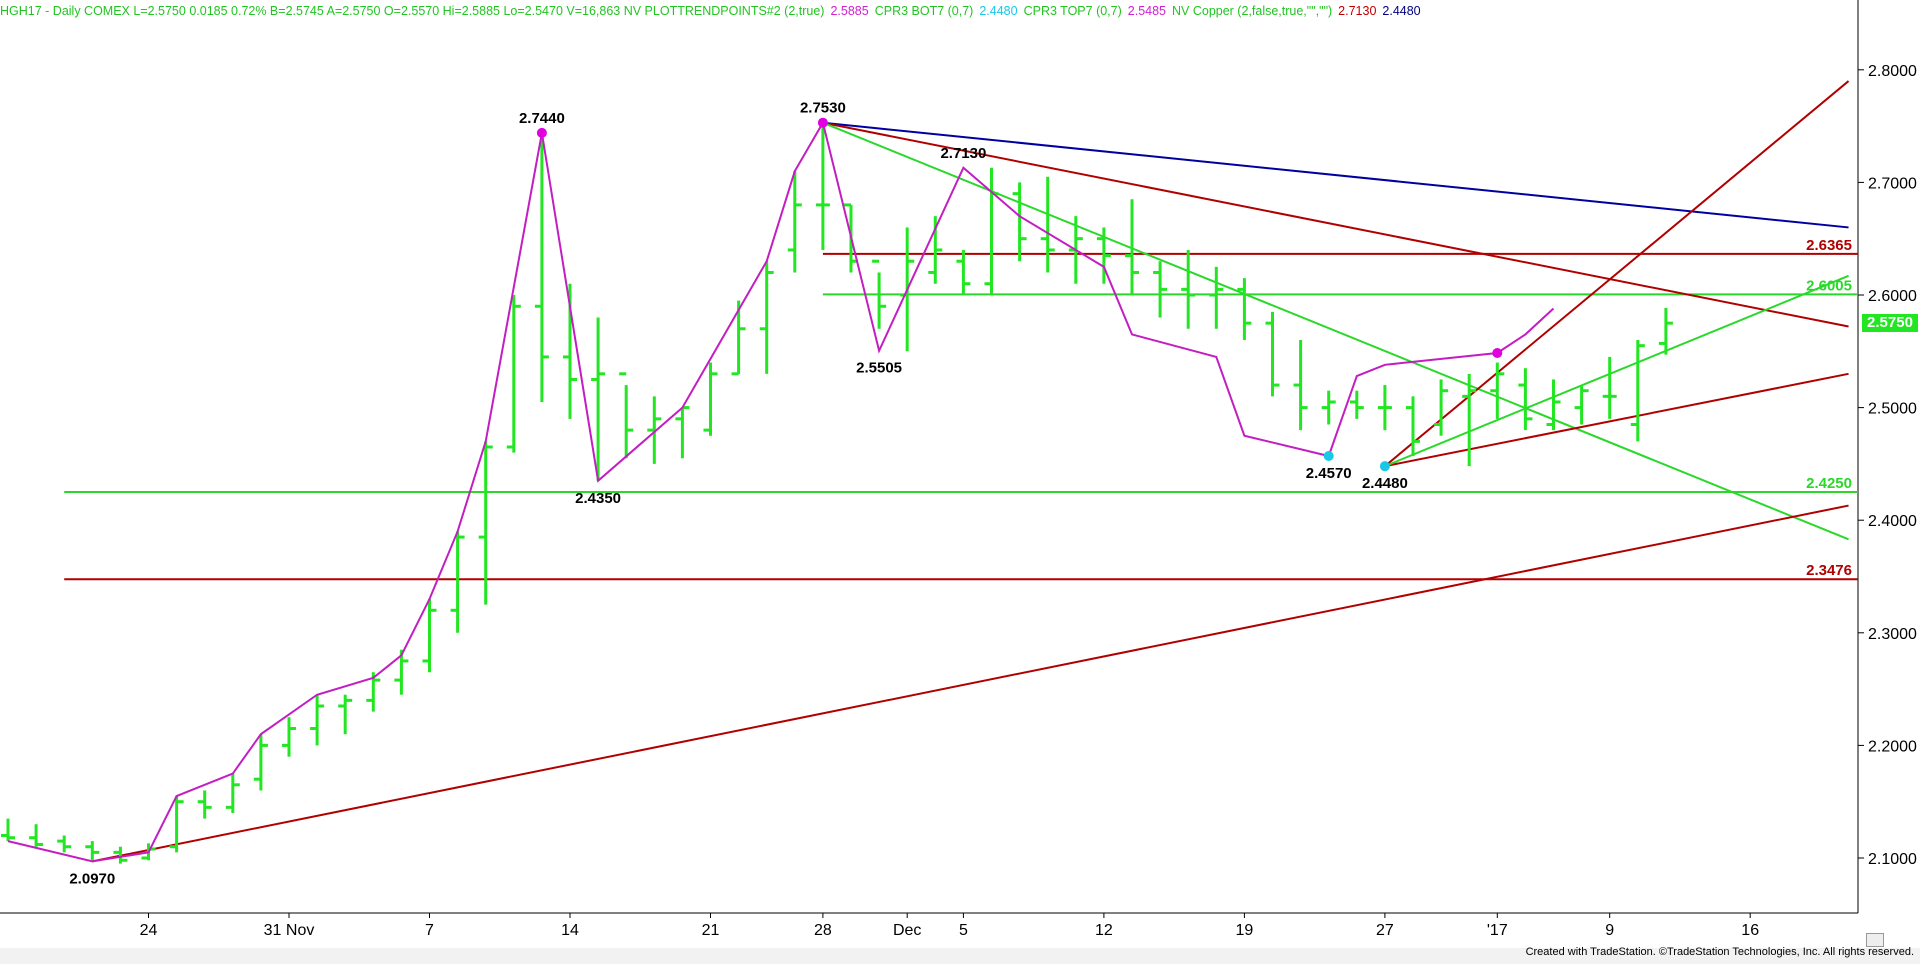  I want to click on trend-point-label: 2.4350, so click(598, 498).